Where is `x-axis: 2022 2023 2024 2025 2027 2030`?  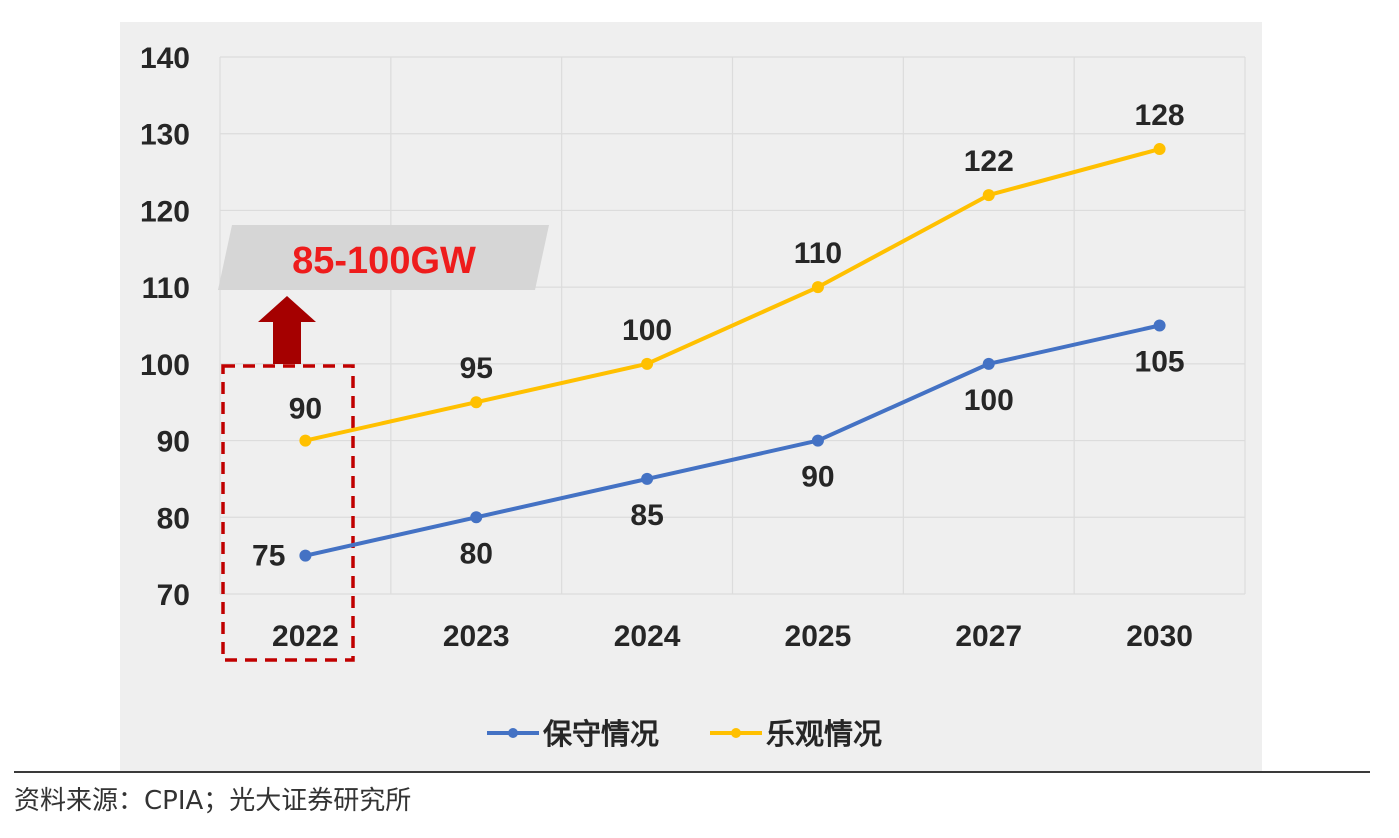 x-axis: 2022 2023 2024 2025 2027 2030 is located at coordinates (732, 636).